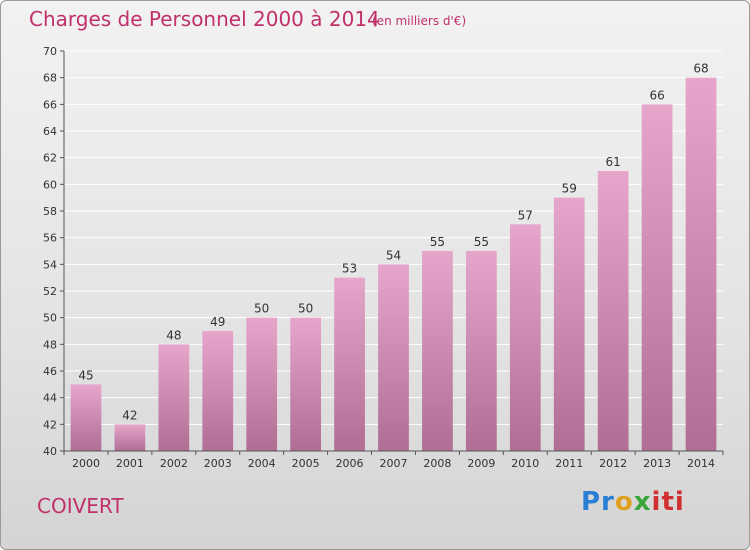  What do you see at coordinates (217, 322) in the screenshot?
I see `data-label: 49` at bounding box center [217, 322].